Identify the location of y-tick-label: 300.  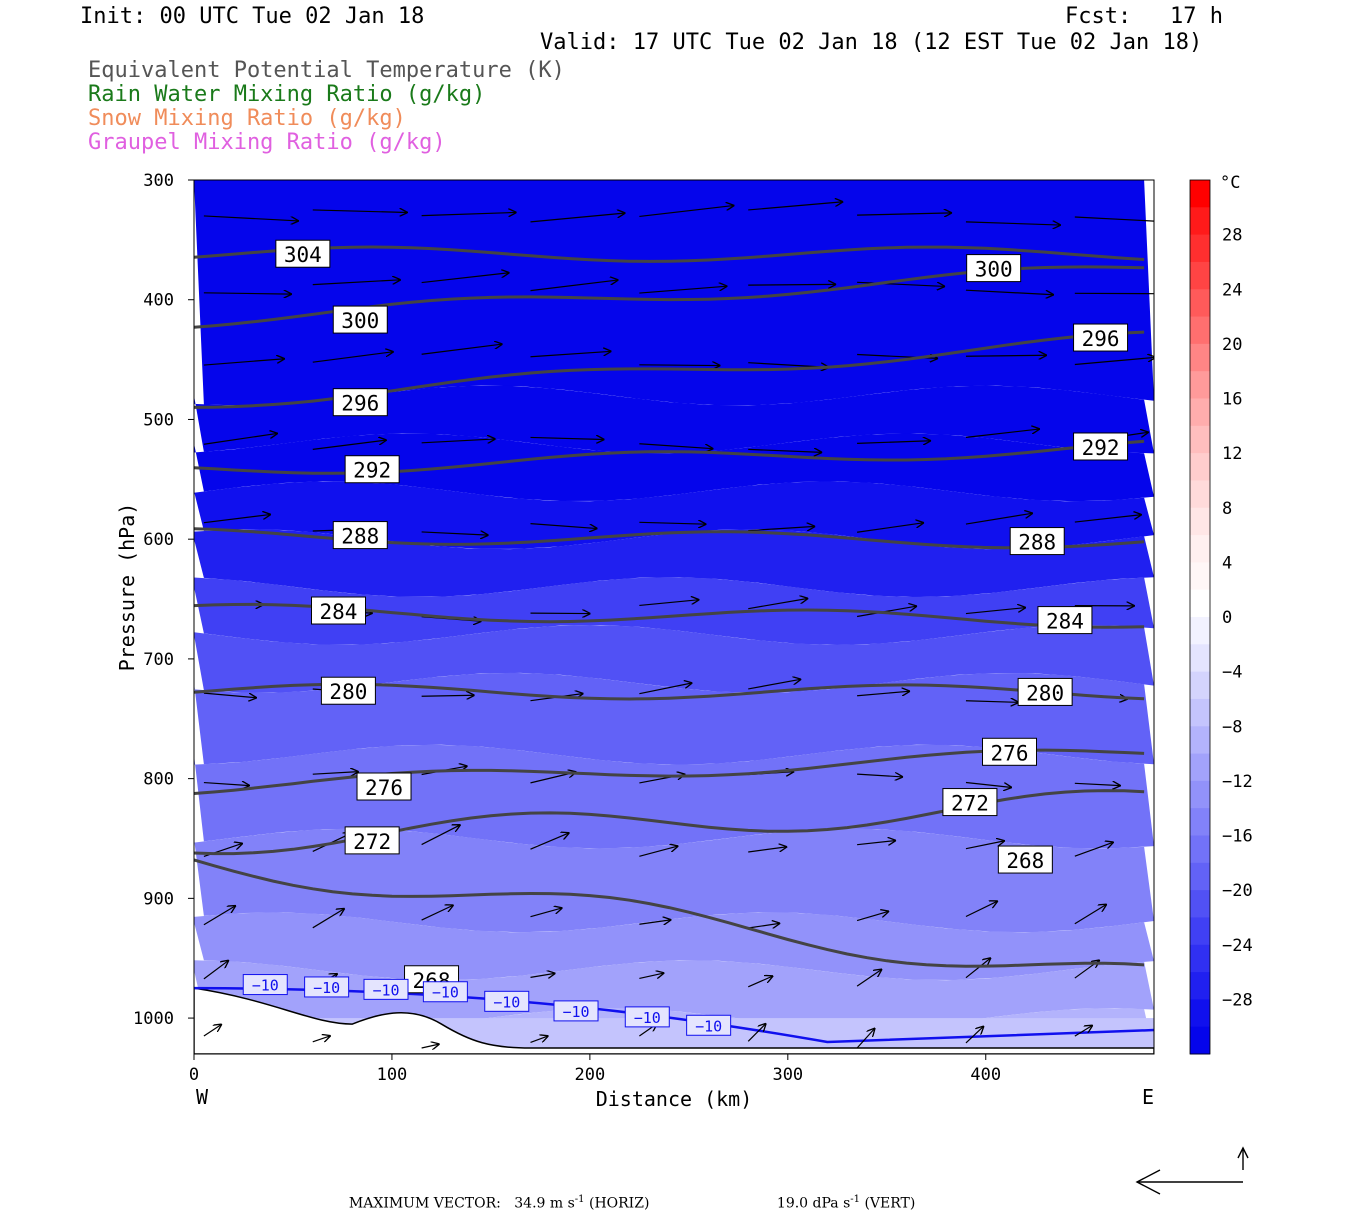
(158, 181).